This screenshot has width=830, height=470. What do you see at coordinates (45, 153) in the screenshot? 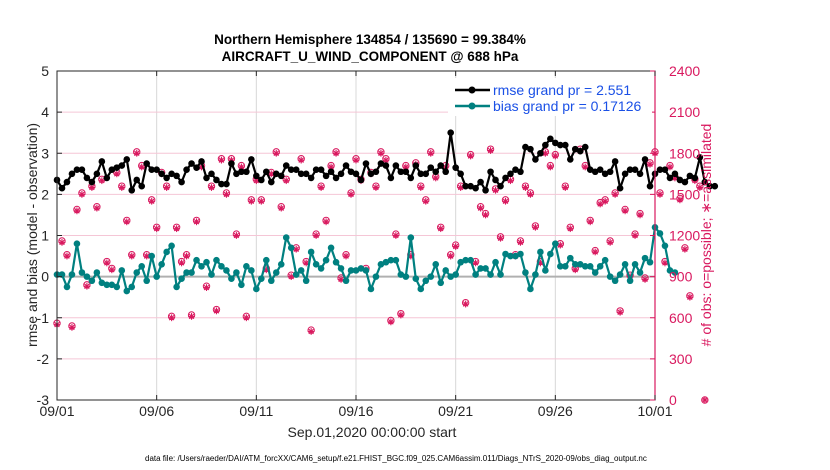
I see `y-tick-label: 3` at bounding box center [45, 153].